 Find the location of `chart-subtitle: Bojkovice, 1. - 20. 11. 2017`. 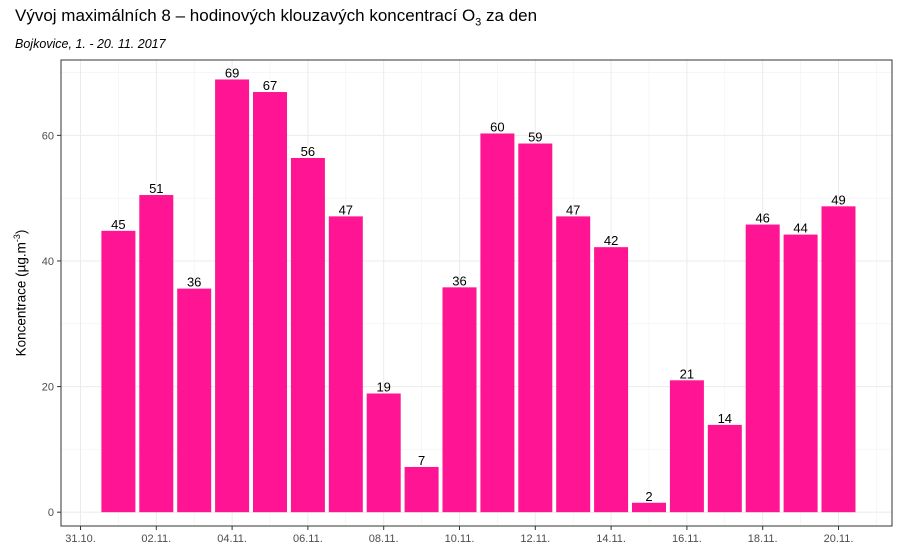

chart-subtitle: Bojkovice, 1. - 20. 11. 2017 is located at coordinates (90, 44).